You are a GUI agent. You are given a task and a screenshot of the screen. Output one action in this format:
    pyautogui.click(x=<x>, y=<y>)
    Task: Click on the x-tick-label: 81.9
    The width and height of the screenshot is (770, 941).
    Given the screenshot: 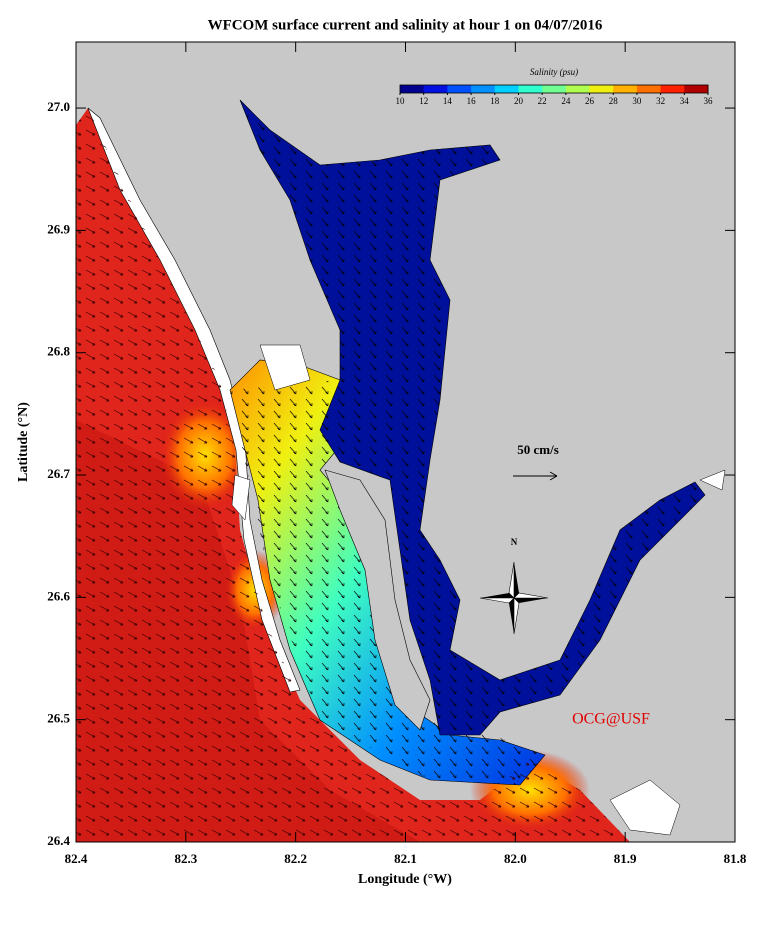 What is the action you would take?
    pyautogui.click(x=625, y=858)
    